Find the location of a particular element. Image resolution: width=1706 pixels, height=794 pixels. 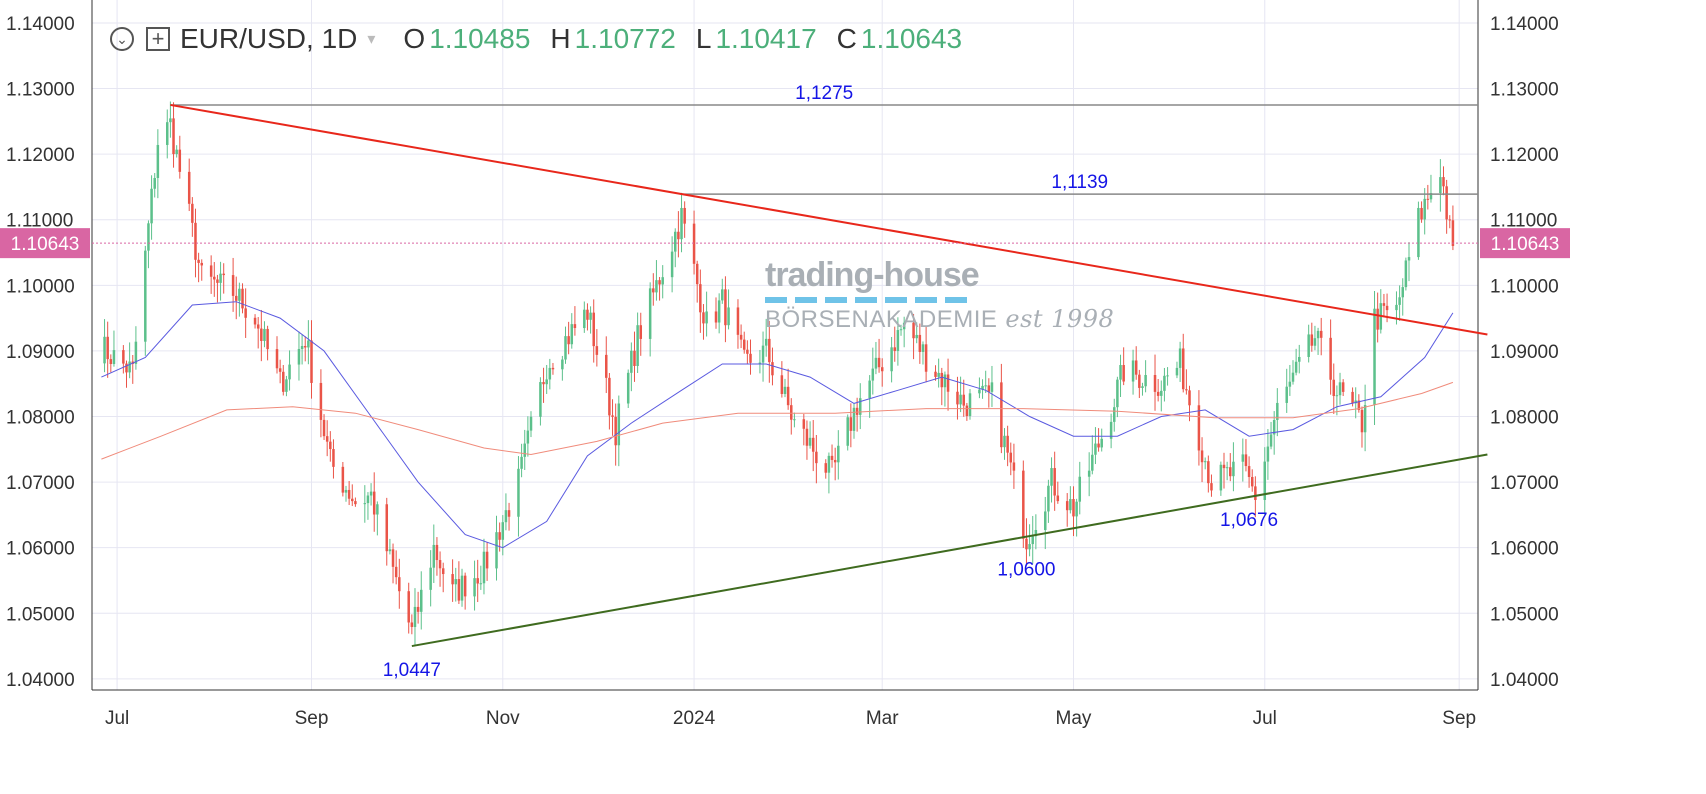

y-tick-label-left: 1.10000 is located at coordinates (40, 286).